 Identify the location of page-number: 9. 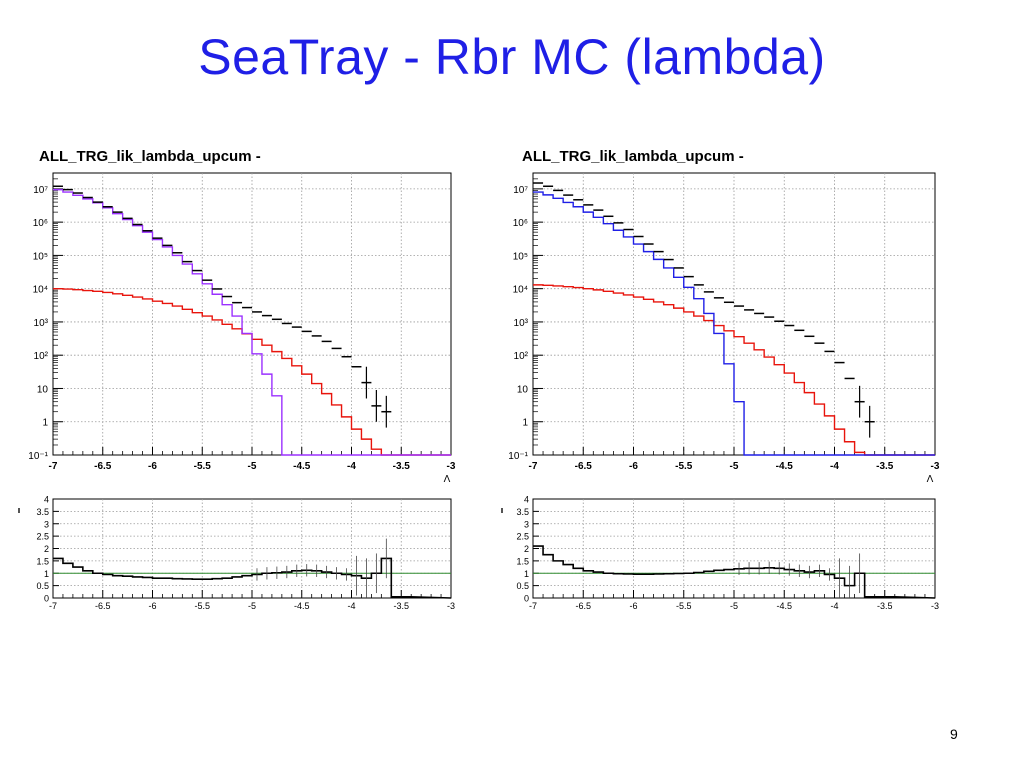
(954, 734).